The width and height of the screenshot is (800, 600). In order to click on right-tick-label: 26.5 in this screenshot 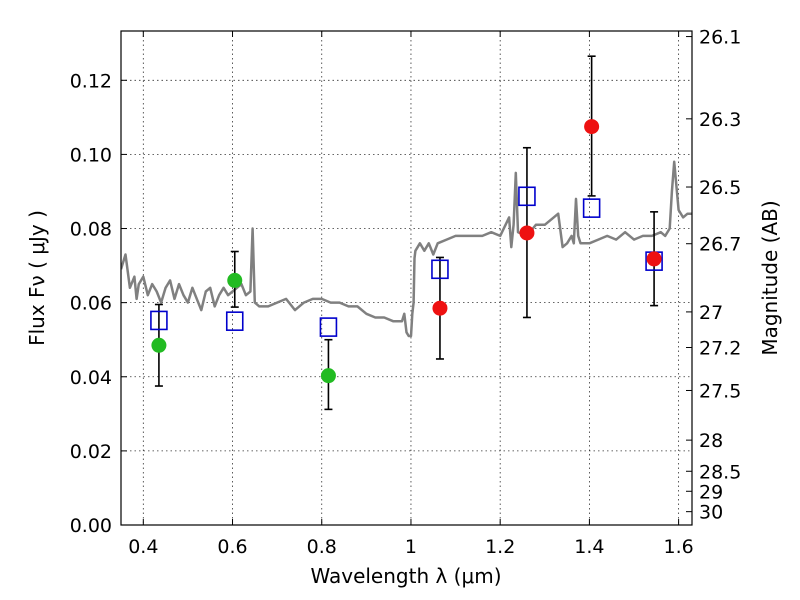, I will do `click(720, 188)`.